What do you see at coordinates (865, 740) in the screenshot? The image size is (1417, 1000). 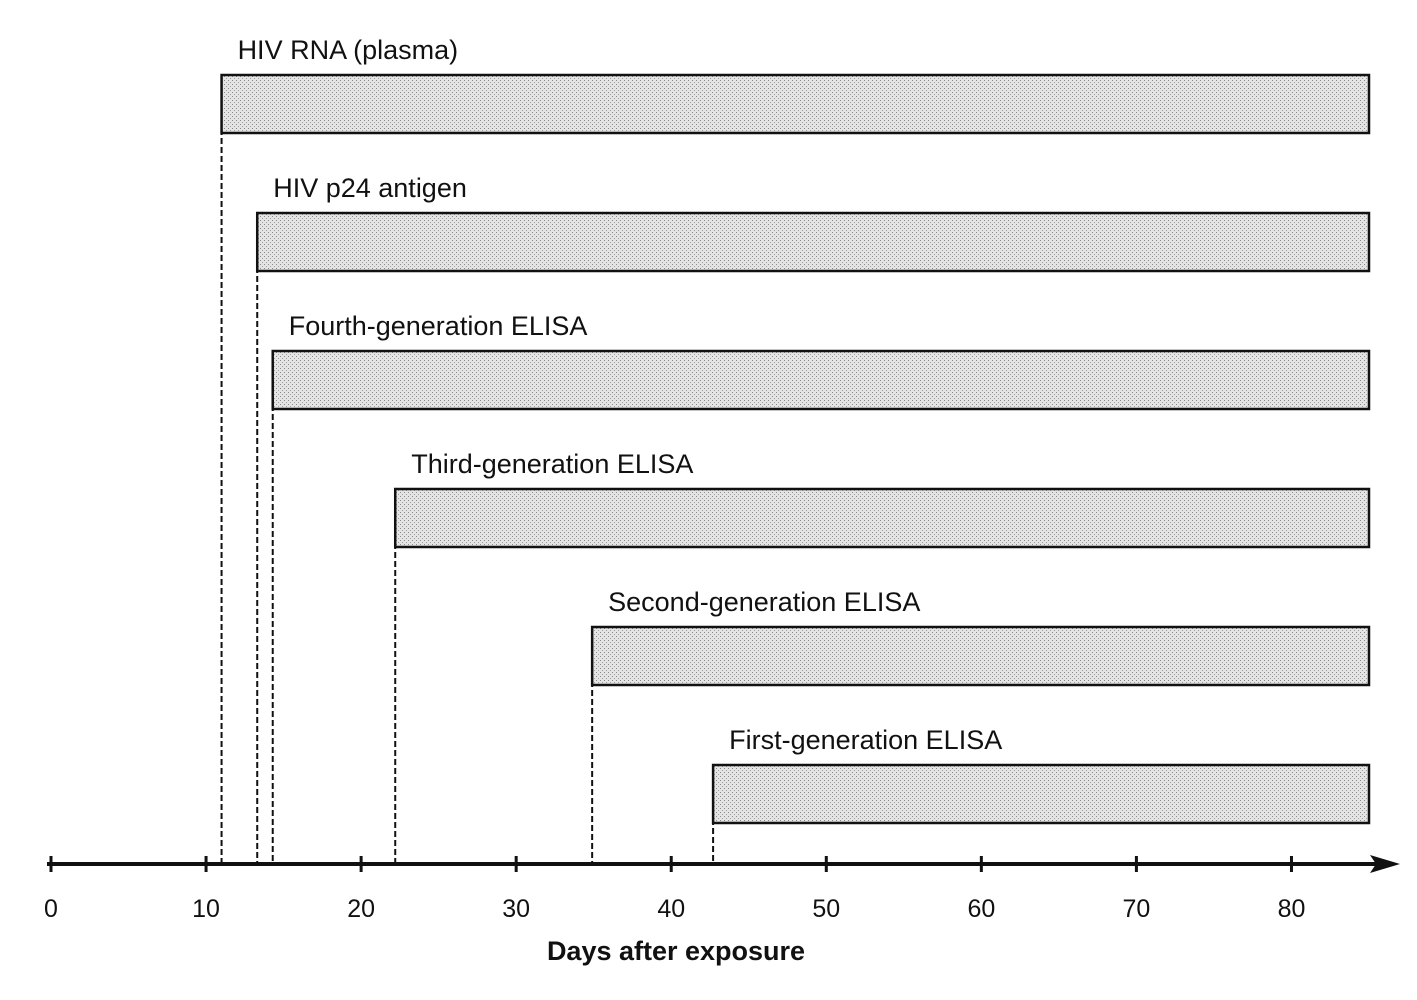 I see `bar-label-first-generation-elisa: First-generation ELISA` at bounding box center [865, 740].